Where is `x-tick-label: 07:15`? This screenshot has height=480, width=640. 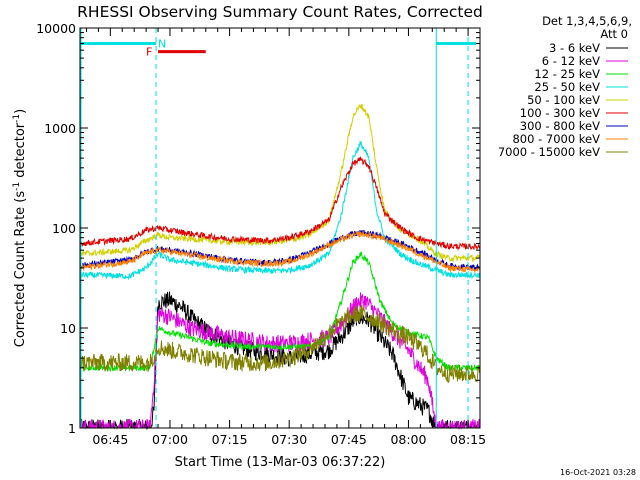
x-tick-label: 07:15 is located at coordinates (230, 439).